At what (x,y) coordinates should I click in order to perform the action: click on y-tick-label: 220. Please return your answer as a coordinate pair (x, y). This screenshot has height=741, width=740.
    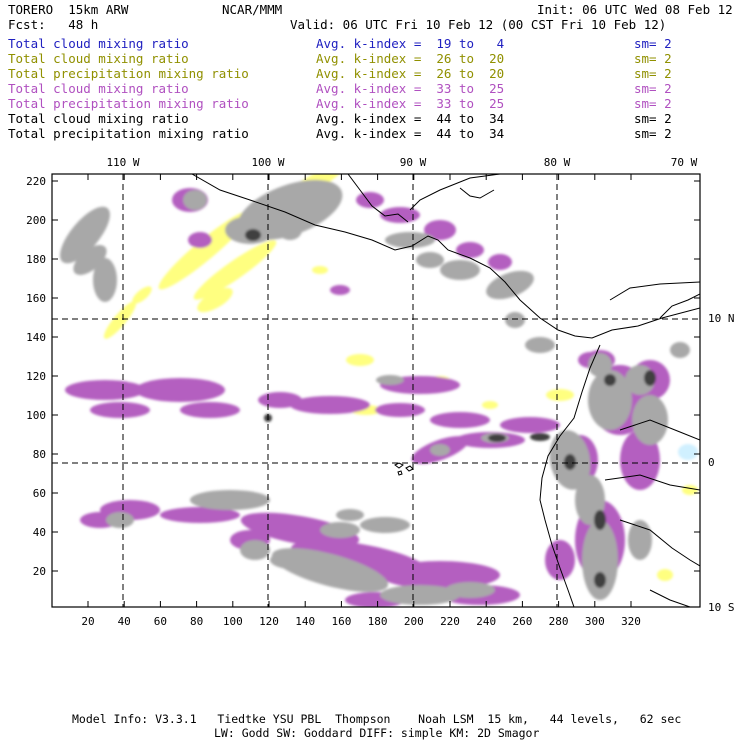
    Looking at the image, I should click on (36, 181).